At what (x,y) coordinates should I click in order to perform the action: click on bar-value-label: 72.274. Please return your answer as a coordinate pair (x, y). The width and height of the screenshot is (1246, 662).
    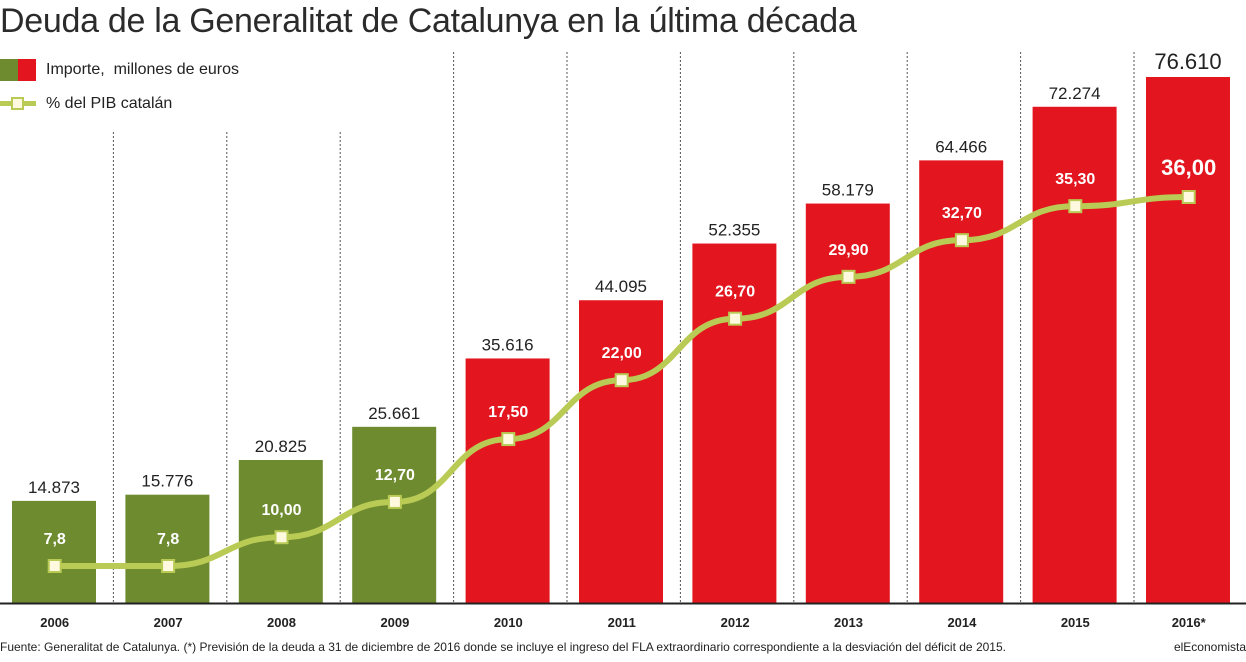
    Looking at the image, I should click on (1075, 93).